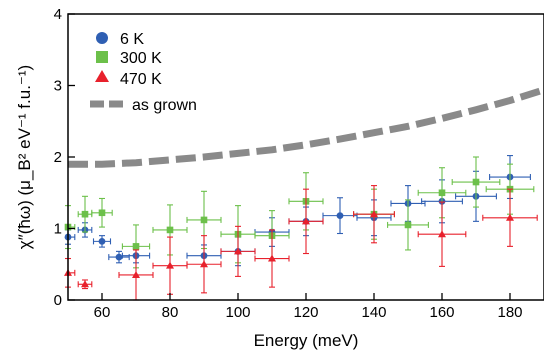 The height and width of the screenshot is (356, 544). Describe the element at coordinates (102, 57) in the screenshot. I see `legend-marker-300k` at that location.